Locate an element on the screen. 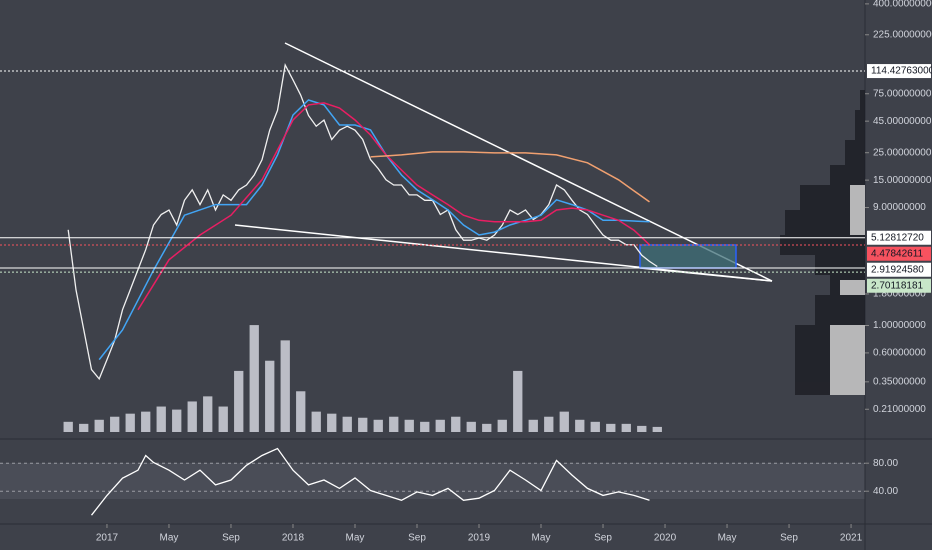 The width and height of the screenshot is (932, 550). price-level-label: 114.42763000 is located at coordinates (901, 71).